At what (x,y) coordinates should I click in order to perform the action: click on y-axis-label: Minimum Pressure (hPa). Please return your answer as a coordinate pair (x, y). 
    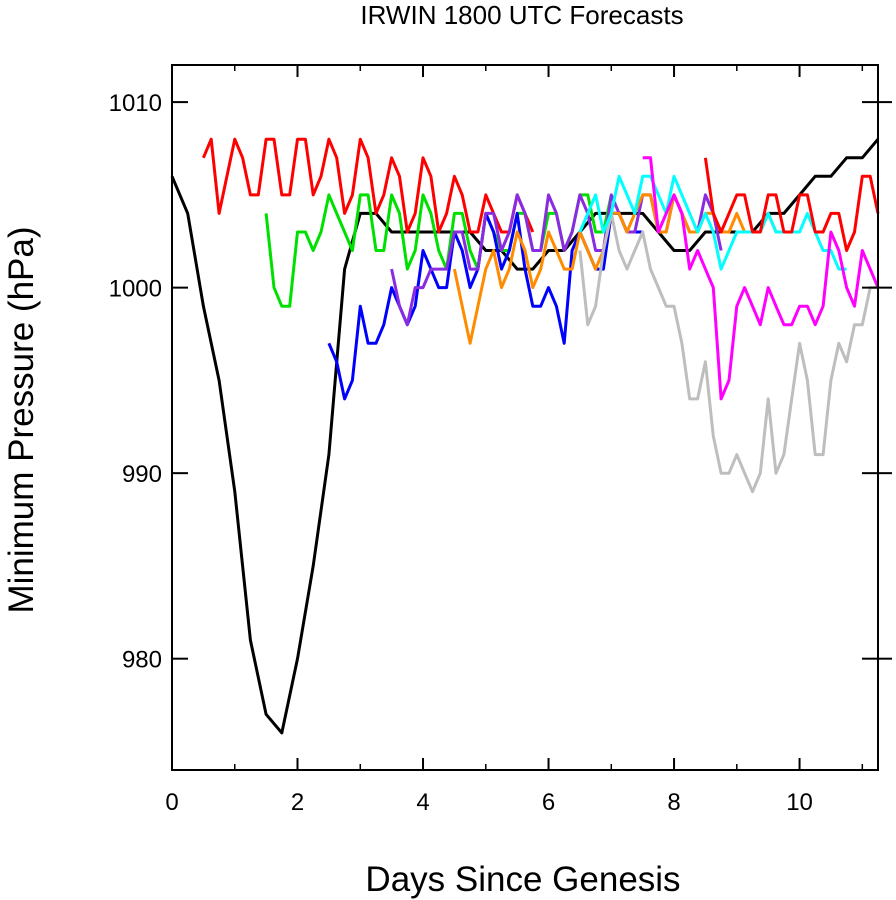
    Looking at the image, I should click on (21, 419).